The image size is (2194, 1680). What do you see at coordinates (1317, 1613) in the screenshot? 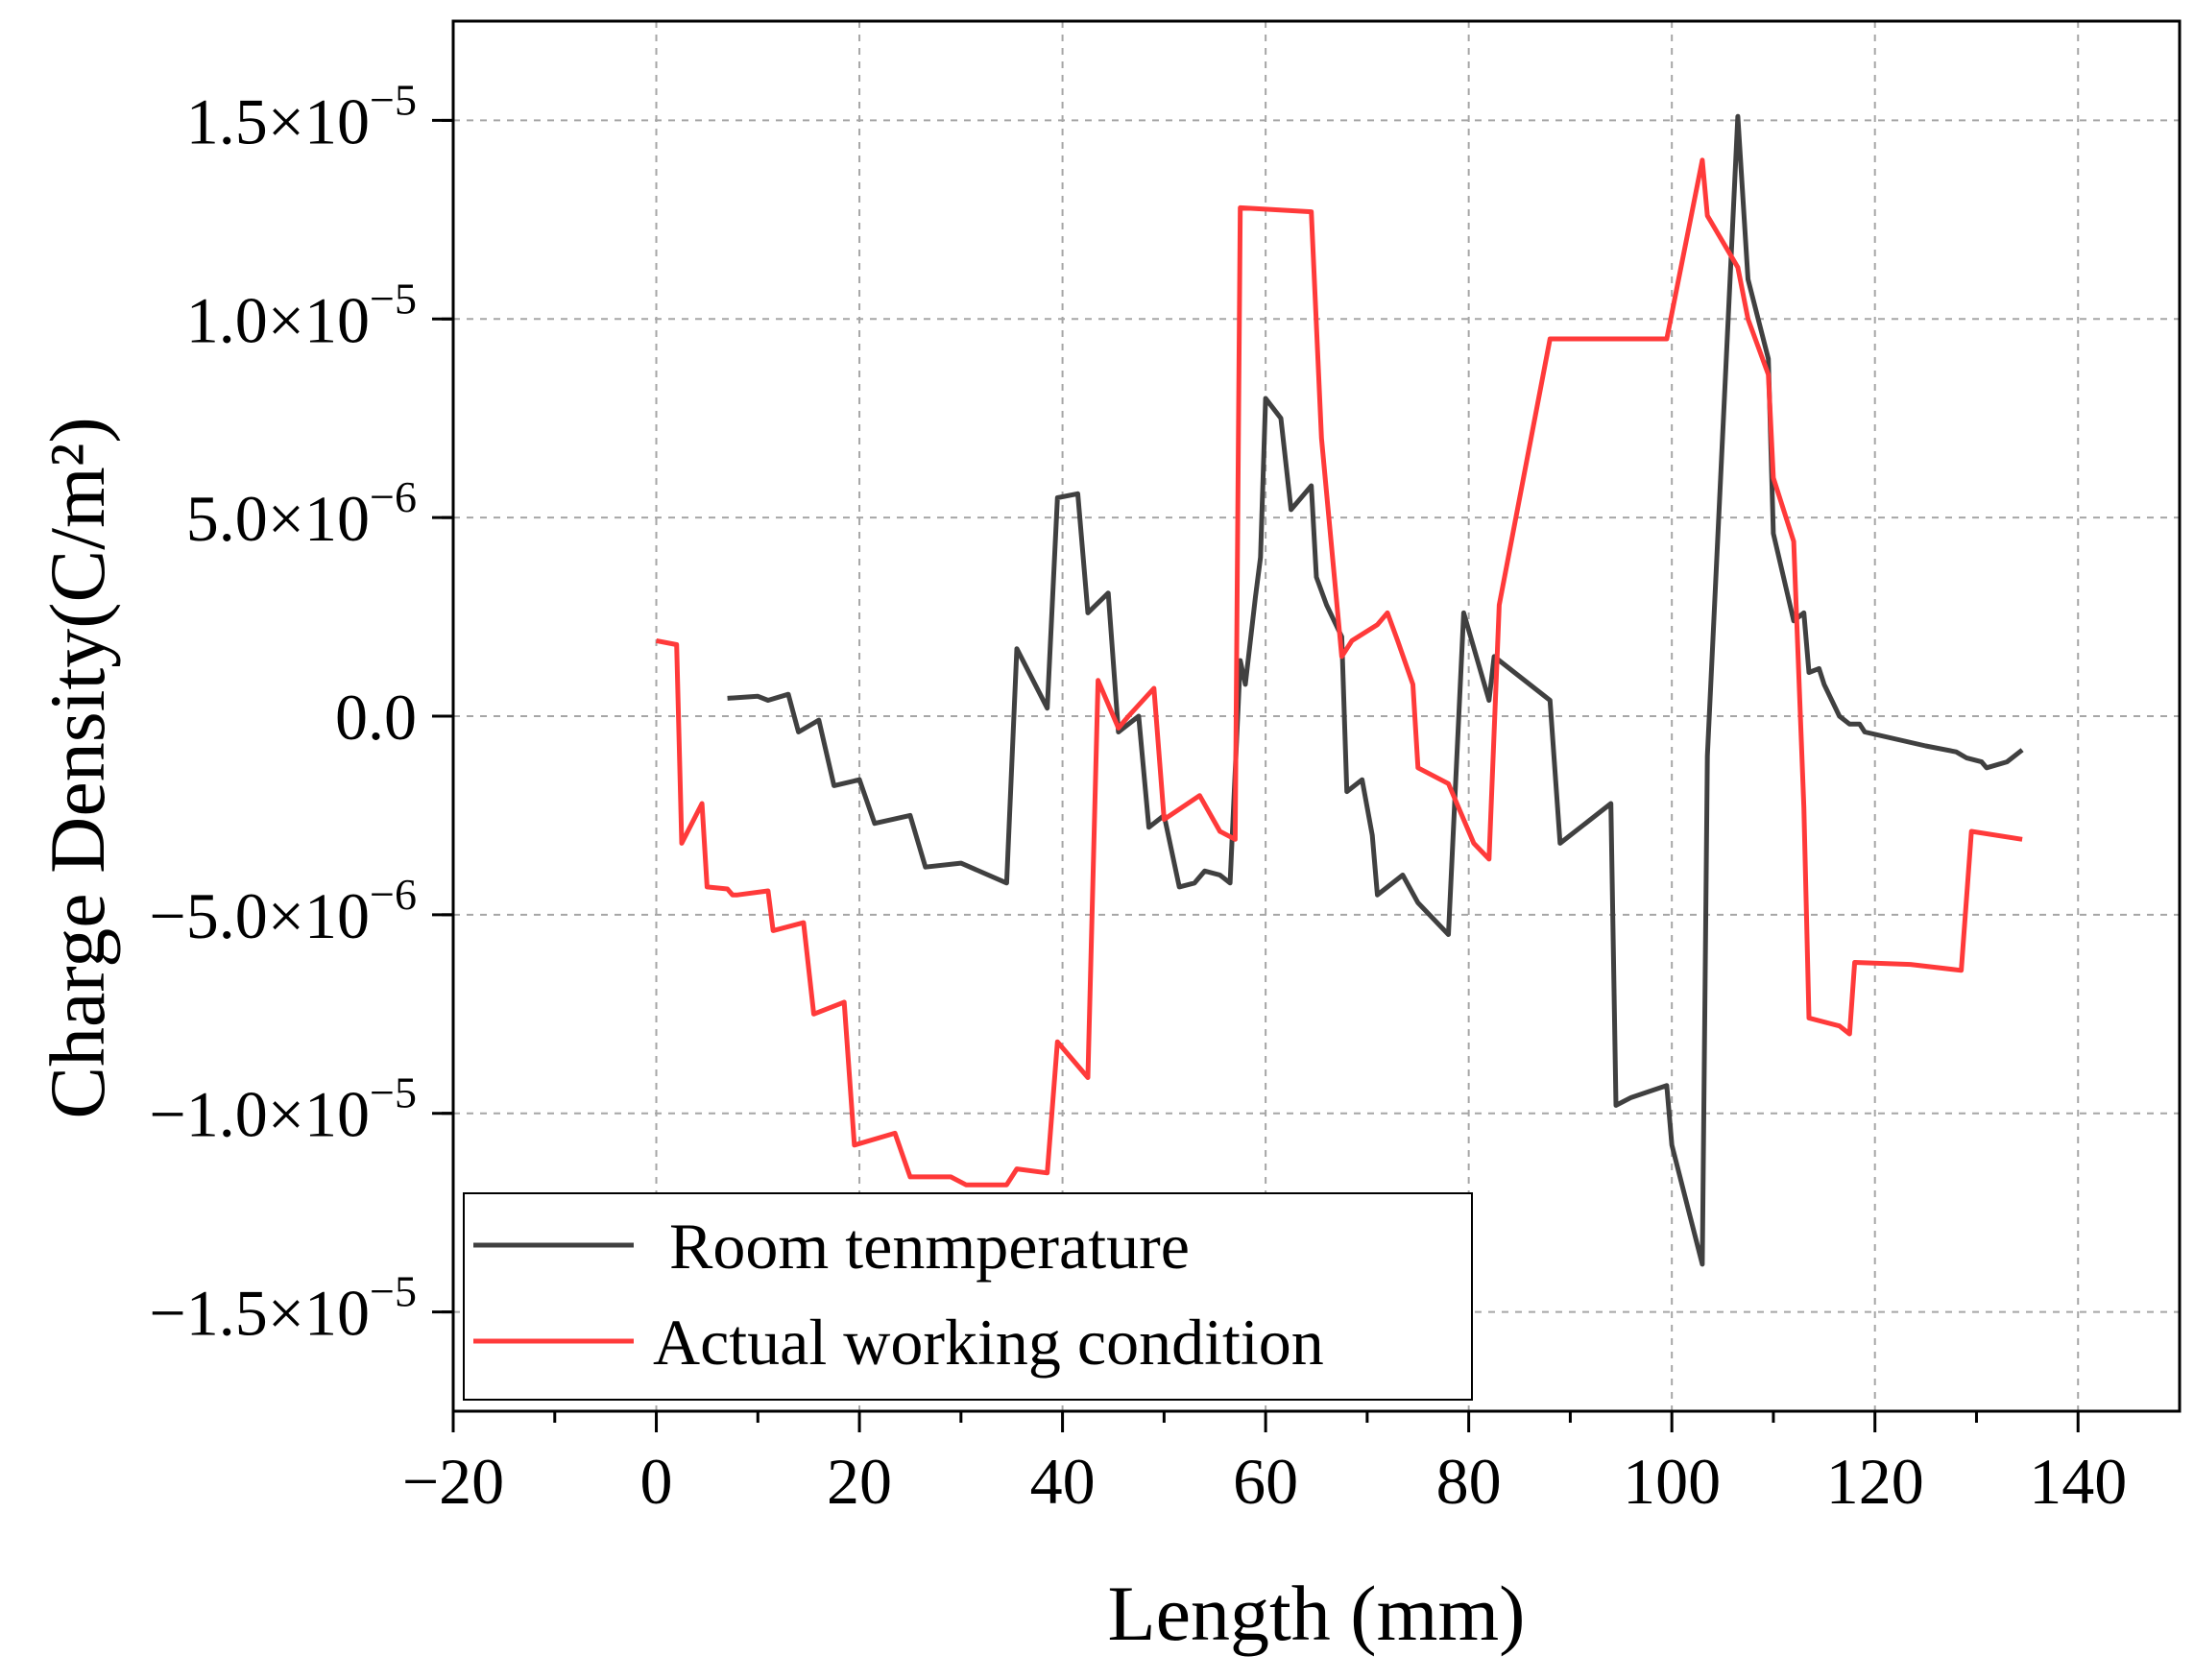
I see `x-axis-title: Length (mm)` at bounding box center [1317, 1613].